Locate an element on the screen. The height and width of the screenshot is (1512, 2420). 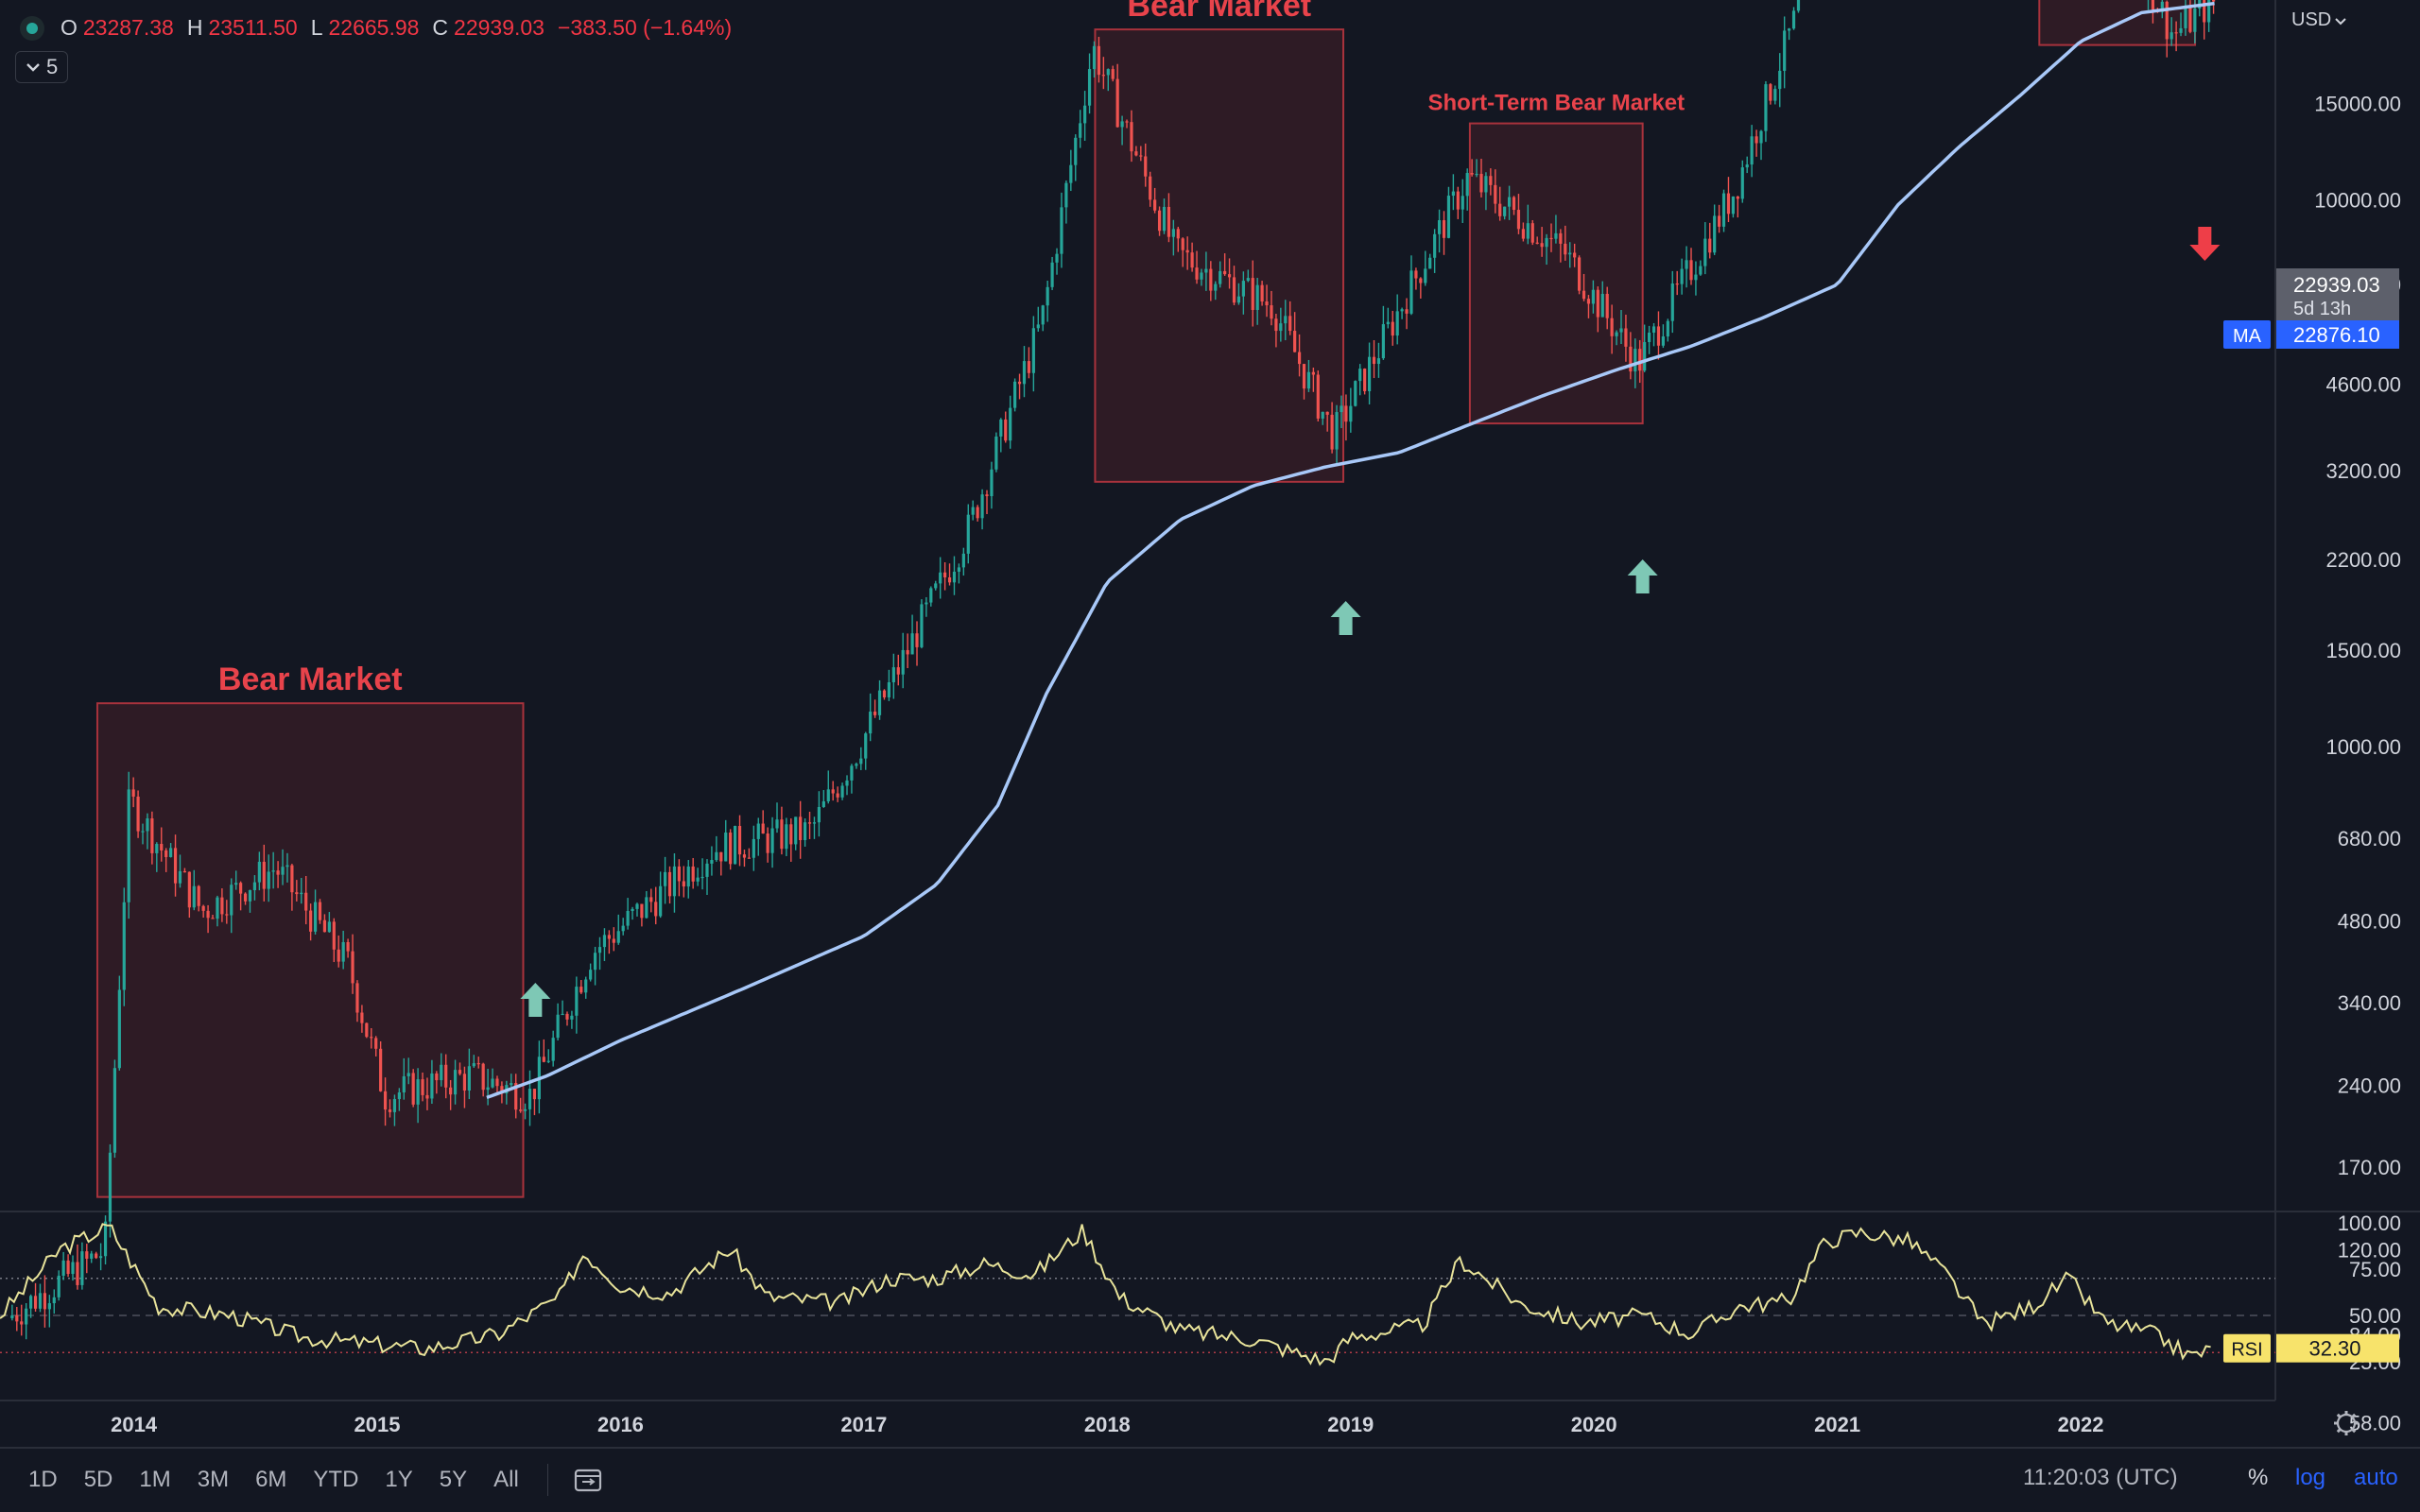
goto-date-icon is located at coordinates (589, 1480).